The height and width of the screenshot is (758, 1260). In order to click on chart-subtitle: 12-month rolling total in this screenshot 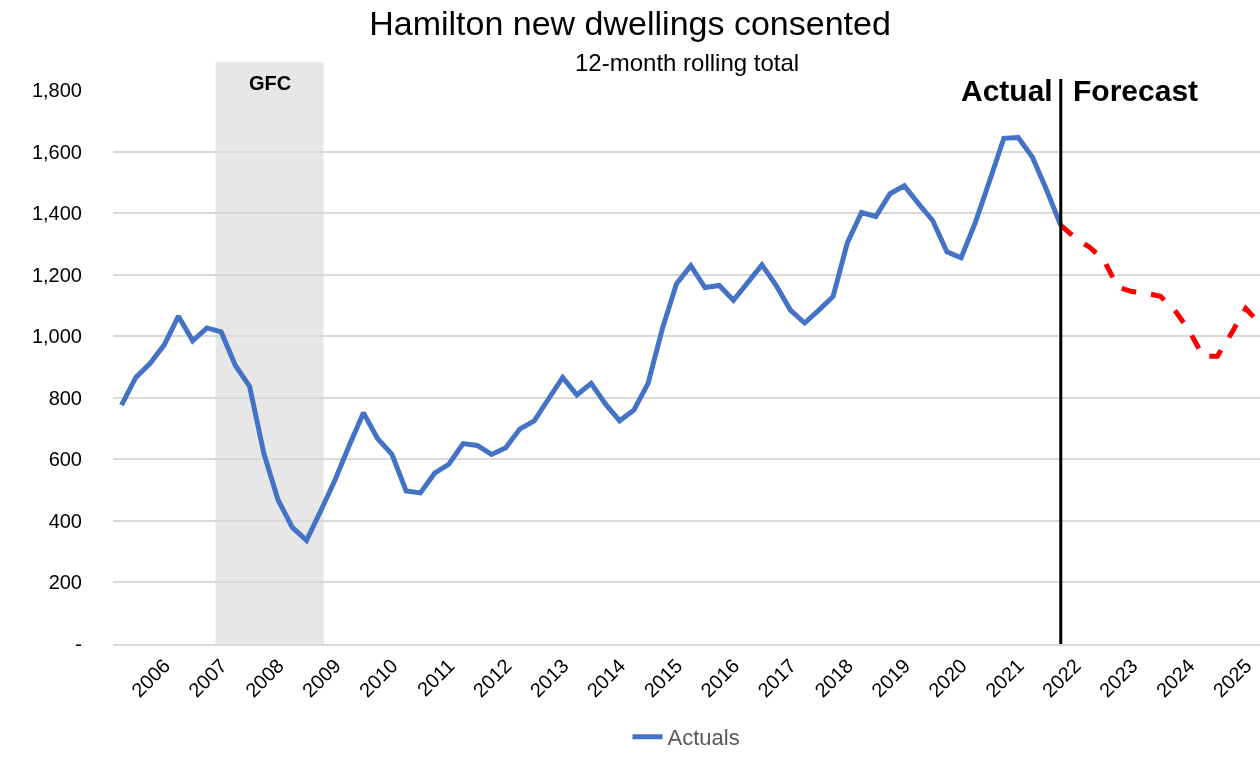, I will do `click(687, 62)`.